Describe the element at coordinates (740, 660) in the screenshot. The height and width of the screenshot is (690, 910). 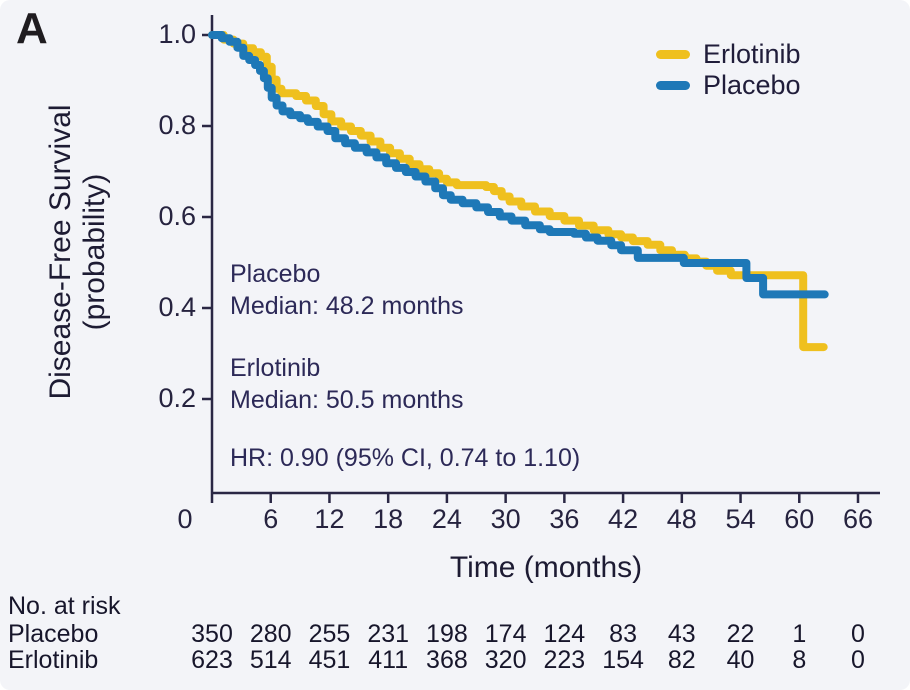
I see `at-risk-count: 40` at that location.